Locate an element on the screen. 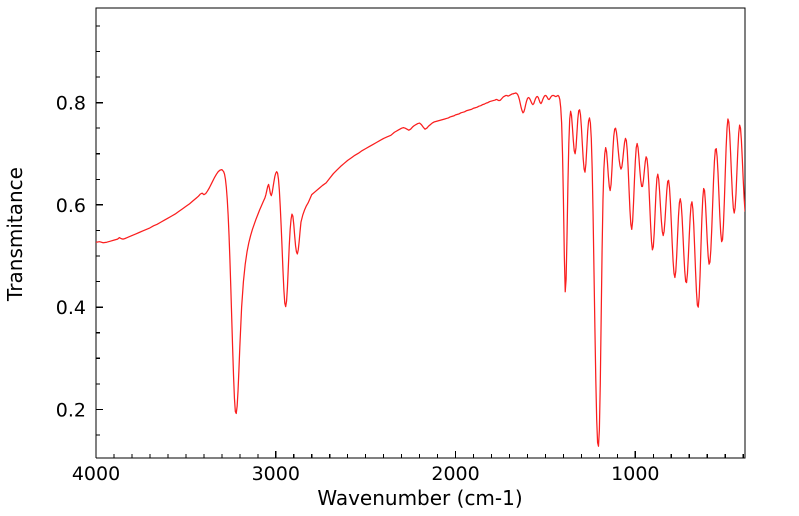 This screenshot has height=516, width=799. y-tick-label: 0.2 is located at coordinates (71, 410).